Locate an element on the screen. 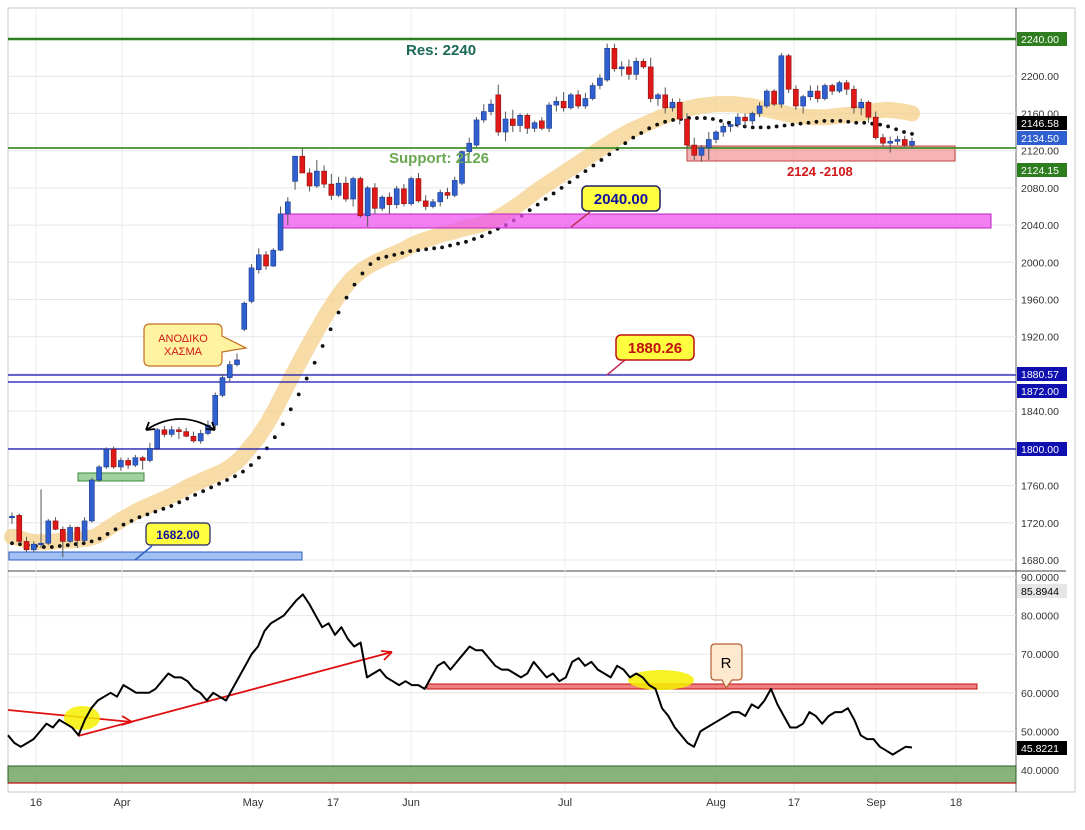 Image resolution: width=1085 pixels, height=830 pixels. time-tick-label: Sep is located at coordinates (876, 803).